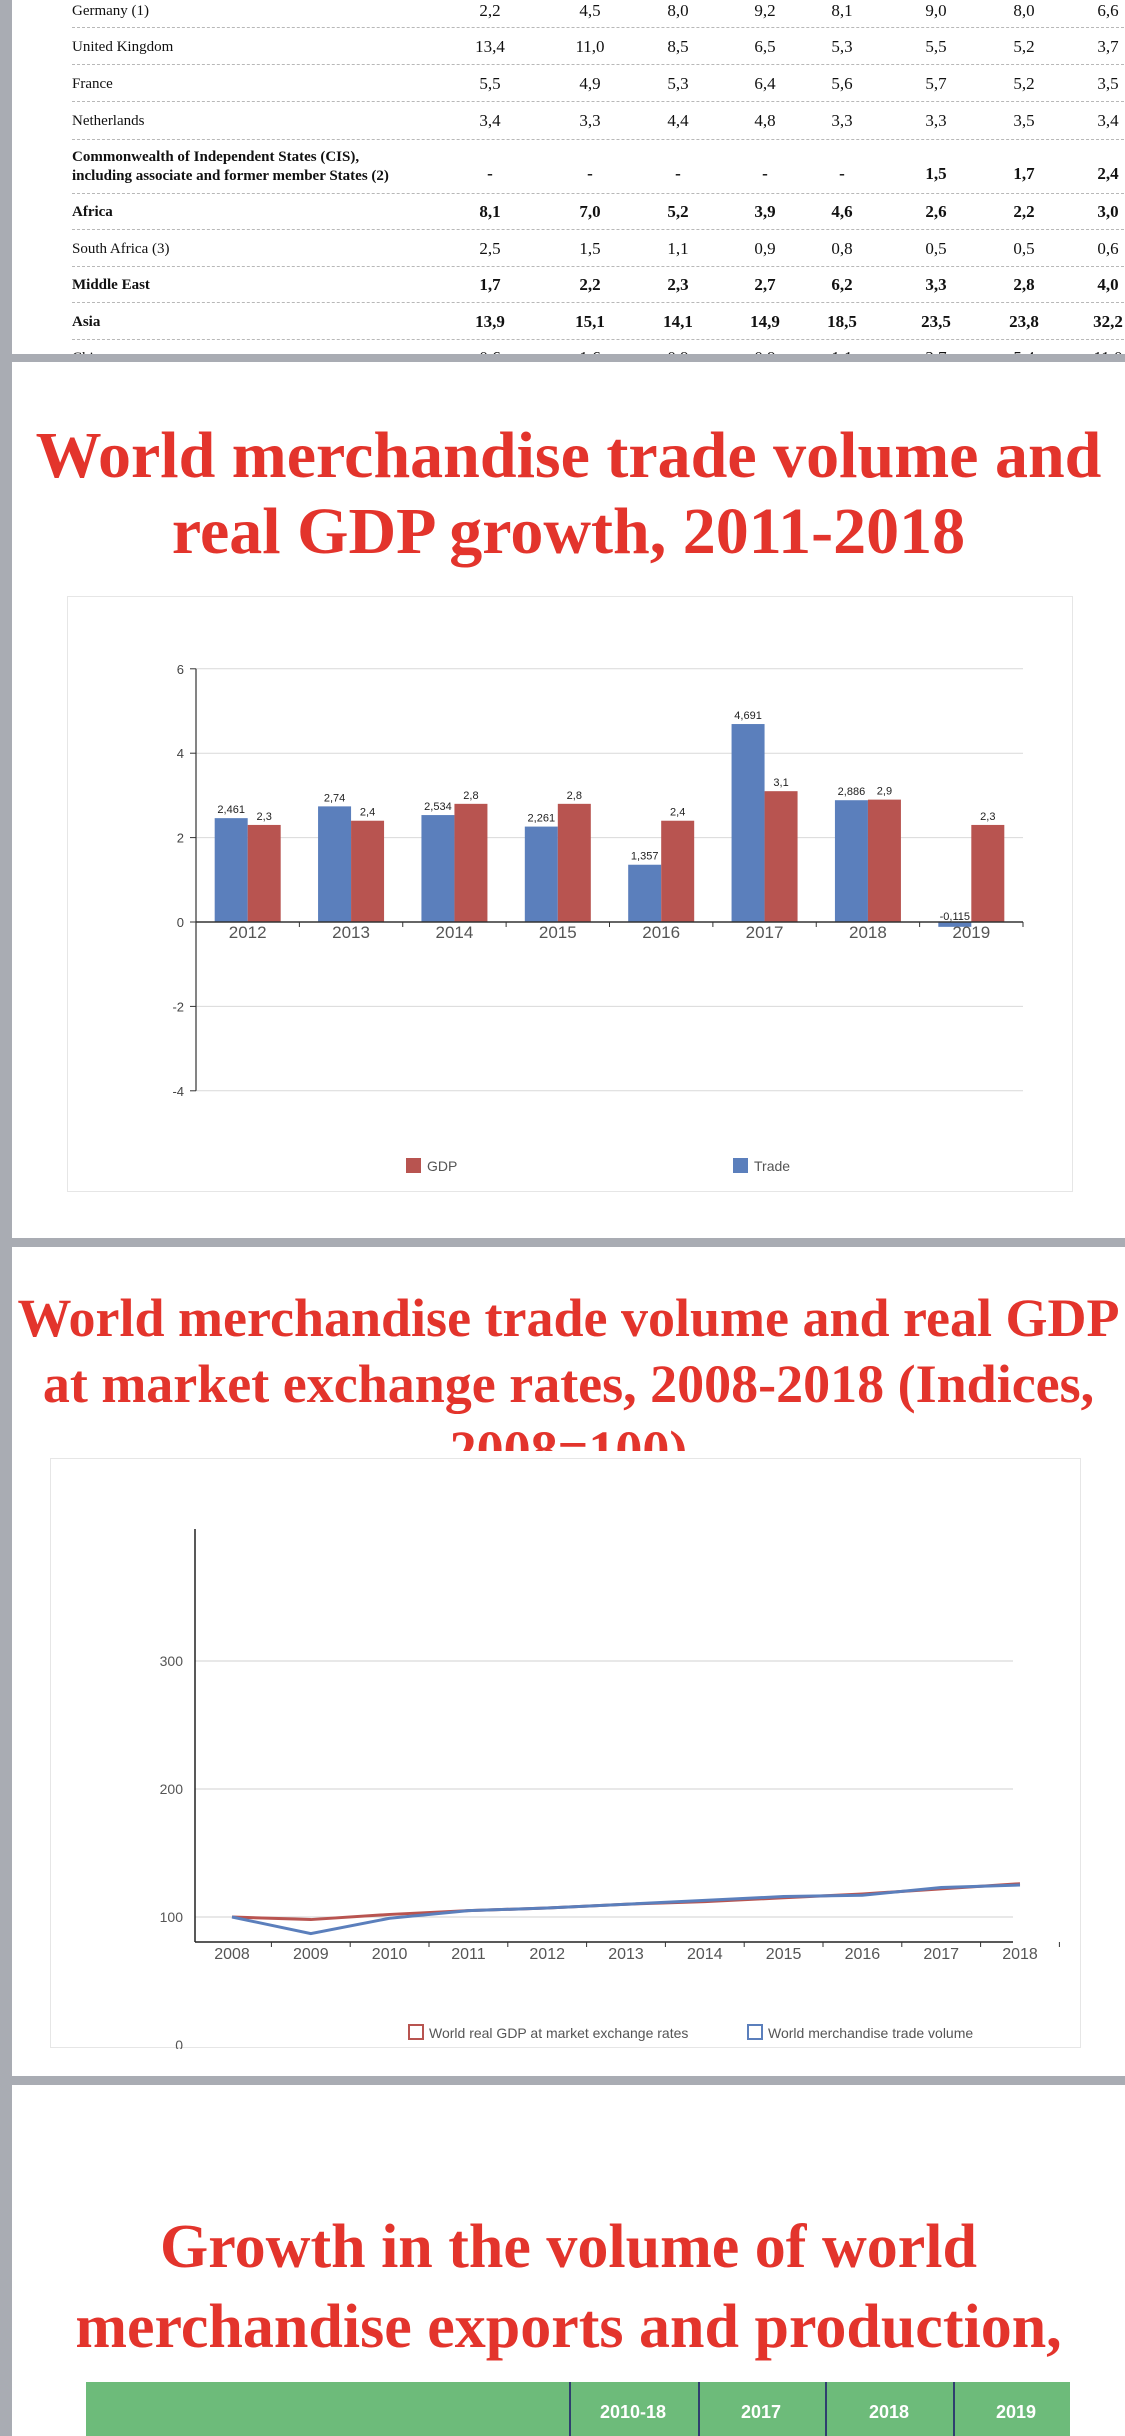  I want to click on data-label: 2,534, so click(438, 807).